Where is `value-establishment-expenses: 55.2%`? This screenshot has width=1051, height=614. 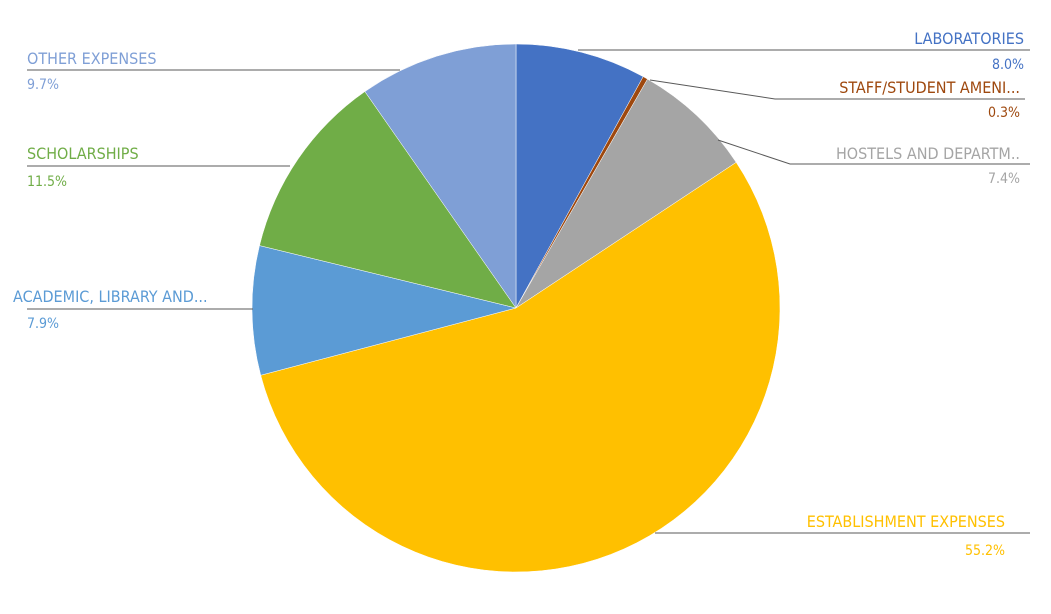
value-establishment-expenses: 55.2% is located at coordinates (985, 551).